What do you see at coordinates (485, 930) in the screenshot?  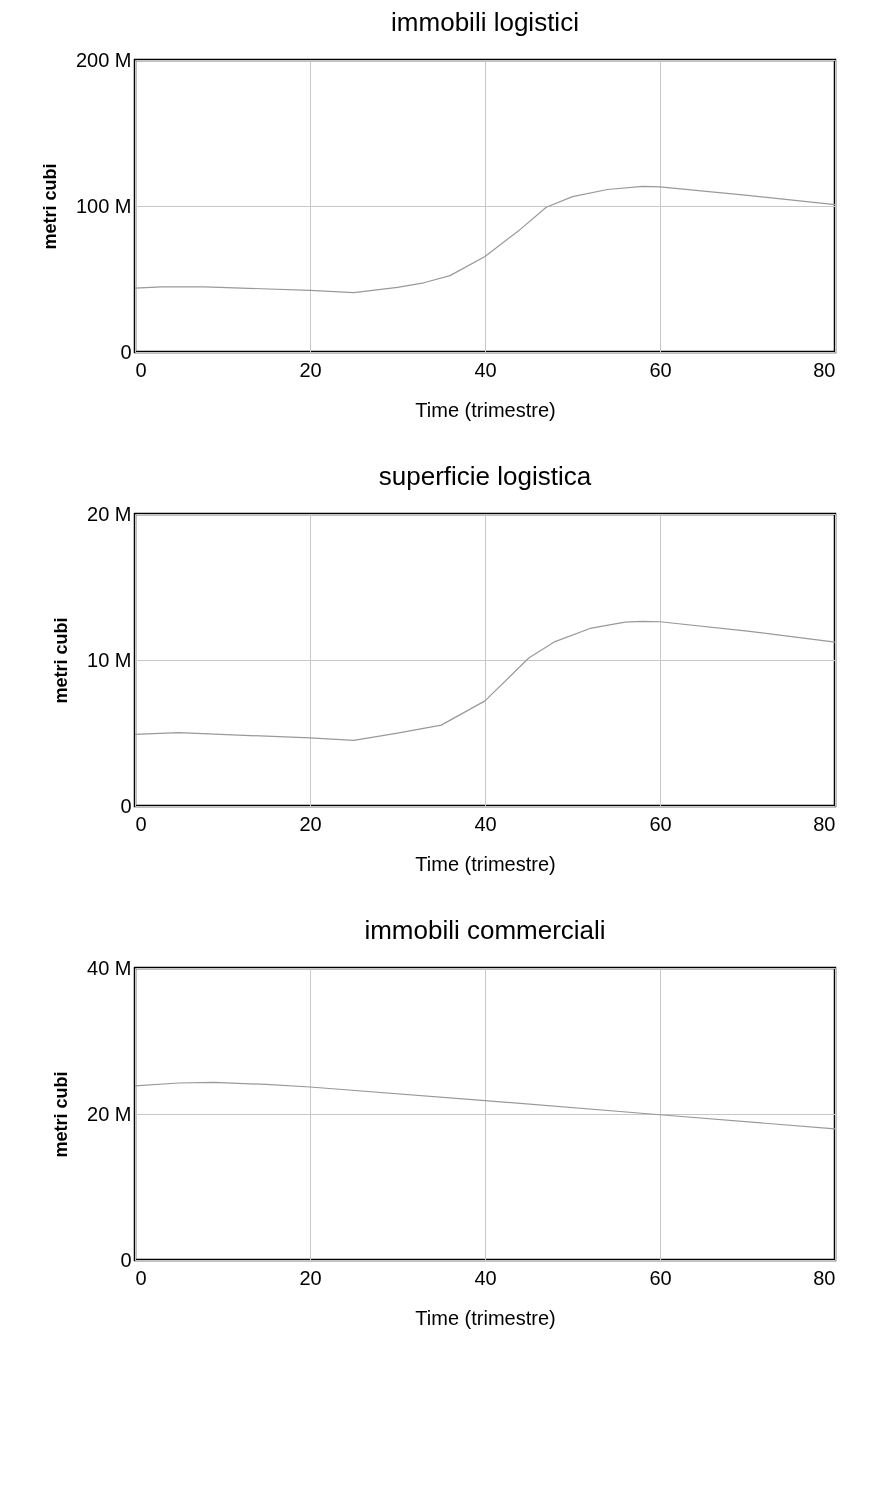 I see `chart-title: immobili commerciali` at bounding box center [485, 930].